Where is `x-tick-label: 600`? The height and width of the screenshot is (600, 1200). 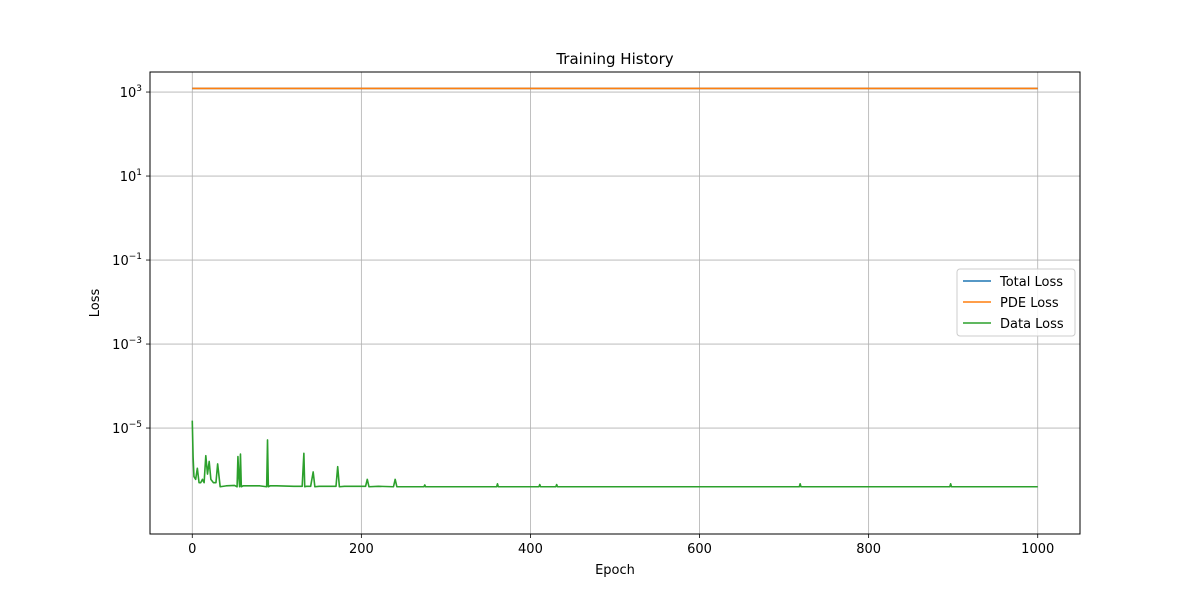 x-tick-label: 600 is located at coordinates (699, 549).